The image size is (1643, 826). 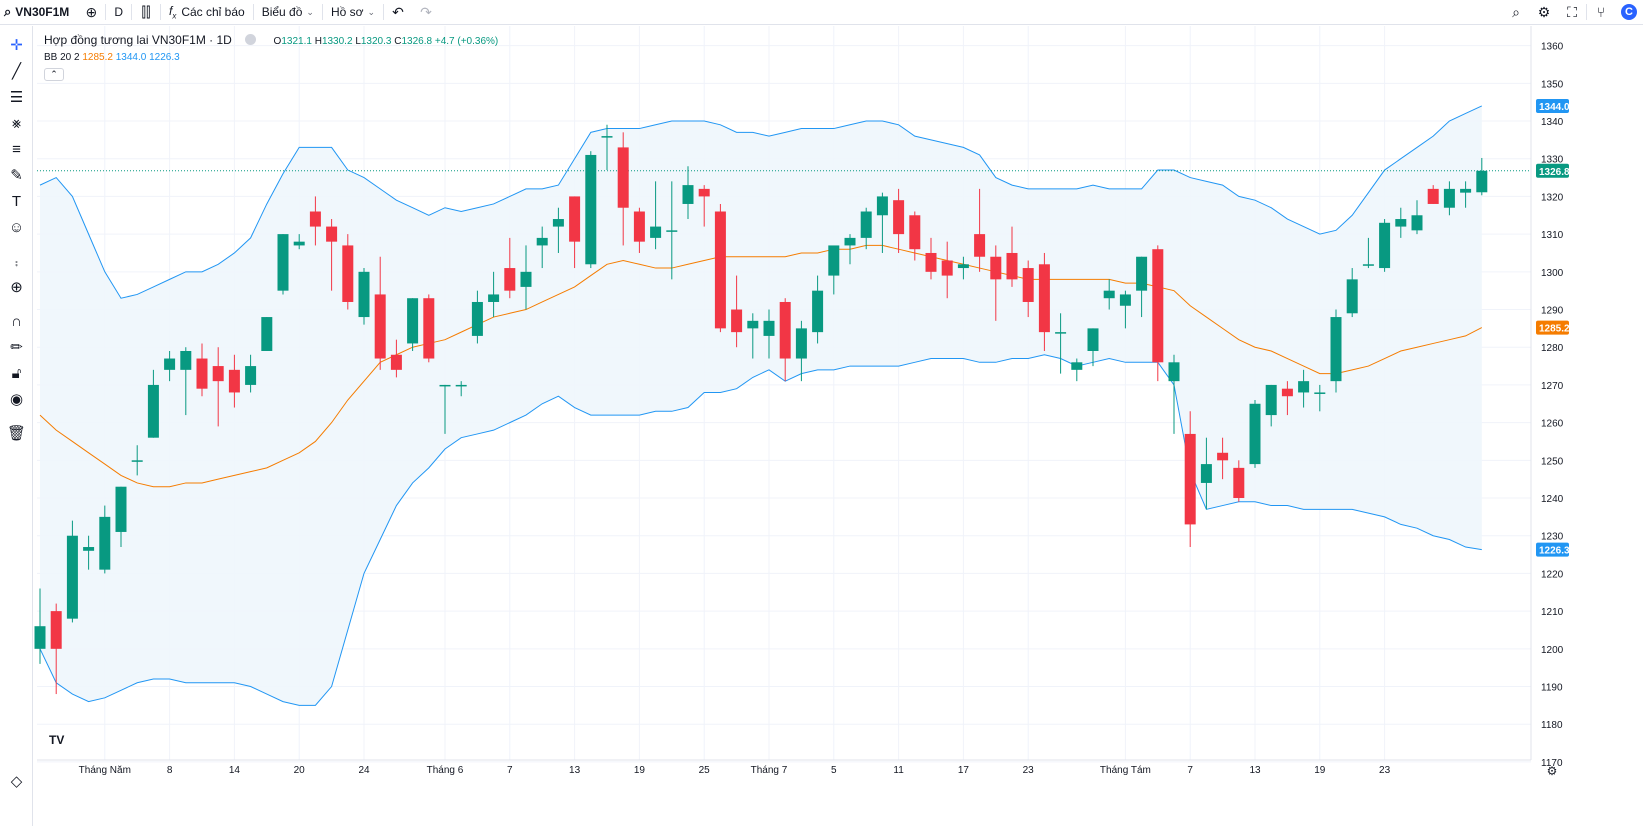 I want to click on time-tick-label: 13, so click(x=575, y=770).